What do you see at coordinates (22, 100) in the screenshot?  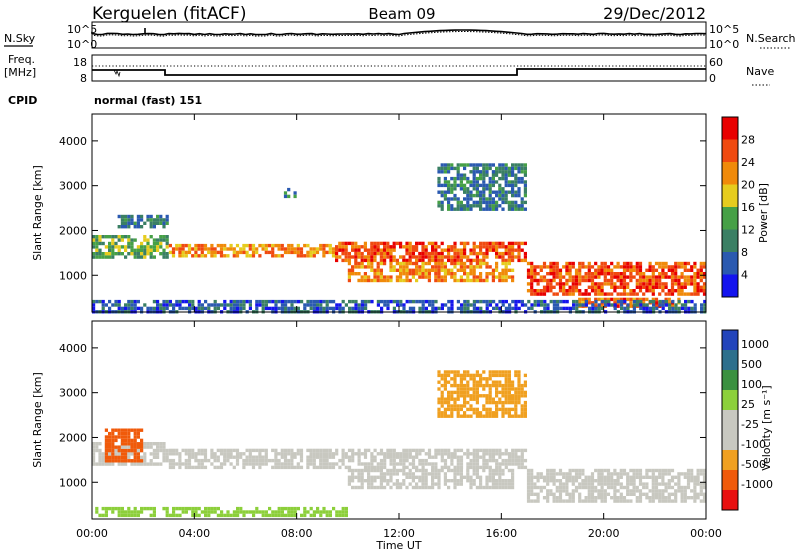 I see `cpid-label: CPID` at bounding box center [22, 100].